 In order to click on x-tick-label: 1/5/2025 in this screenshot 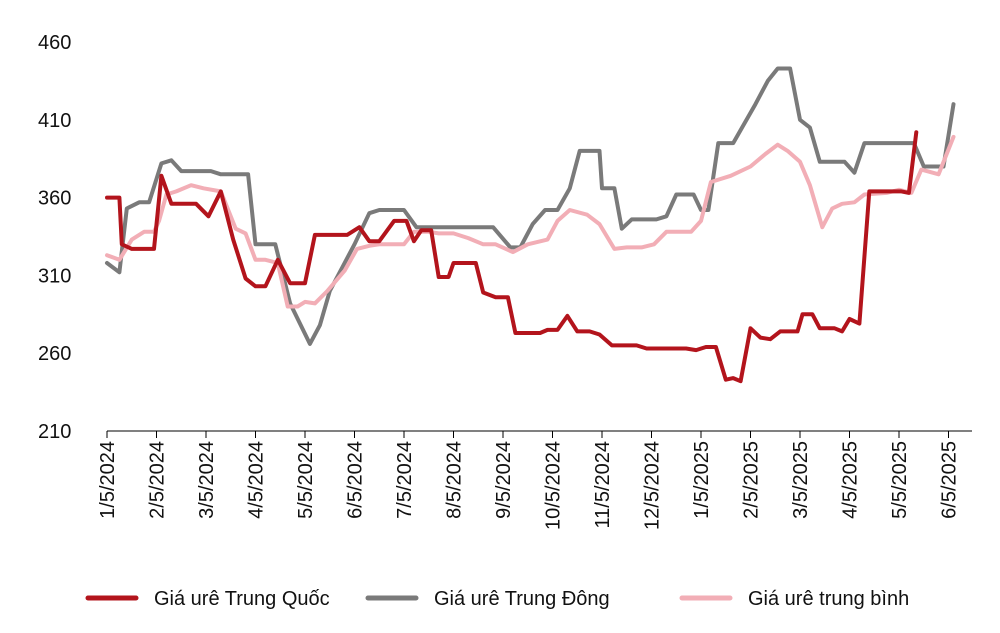, I will do `click(702, 480)`.